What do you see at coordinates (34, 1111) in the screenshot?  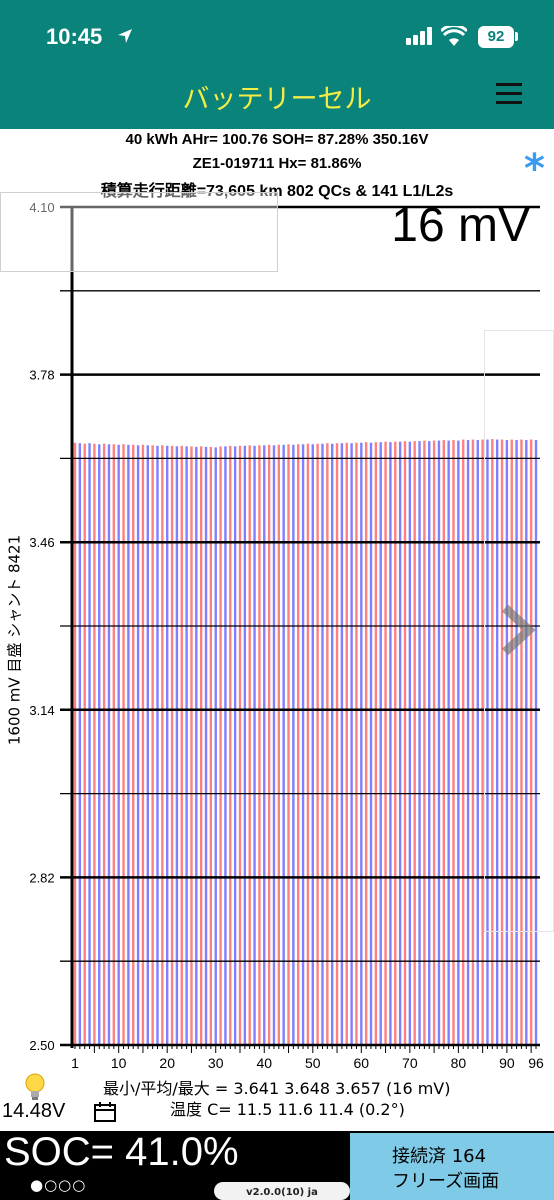 I see `aux-battery-voltage: 14.48V` at bounding box center [34, 1111].